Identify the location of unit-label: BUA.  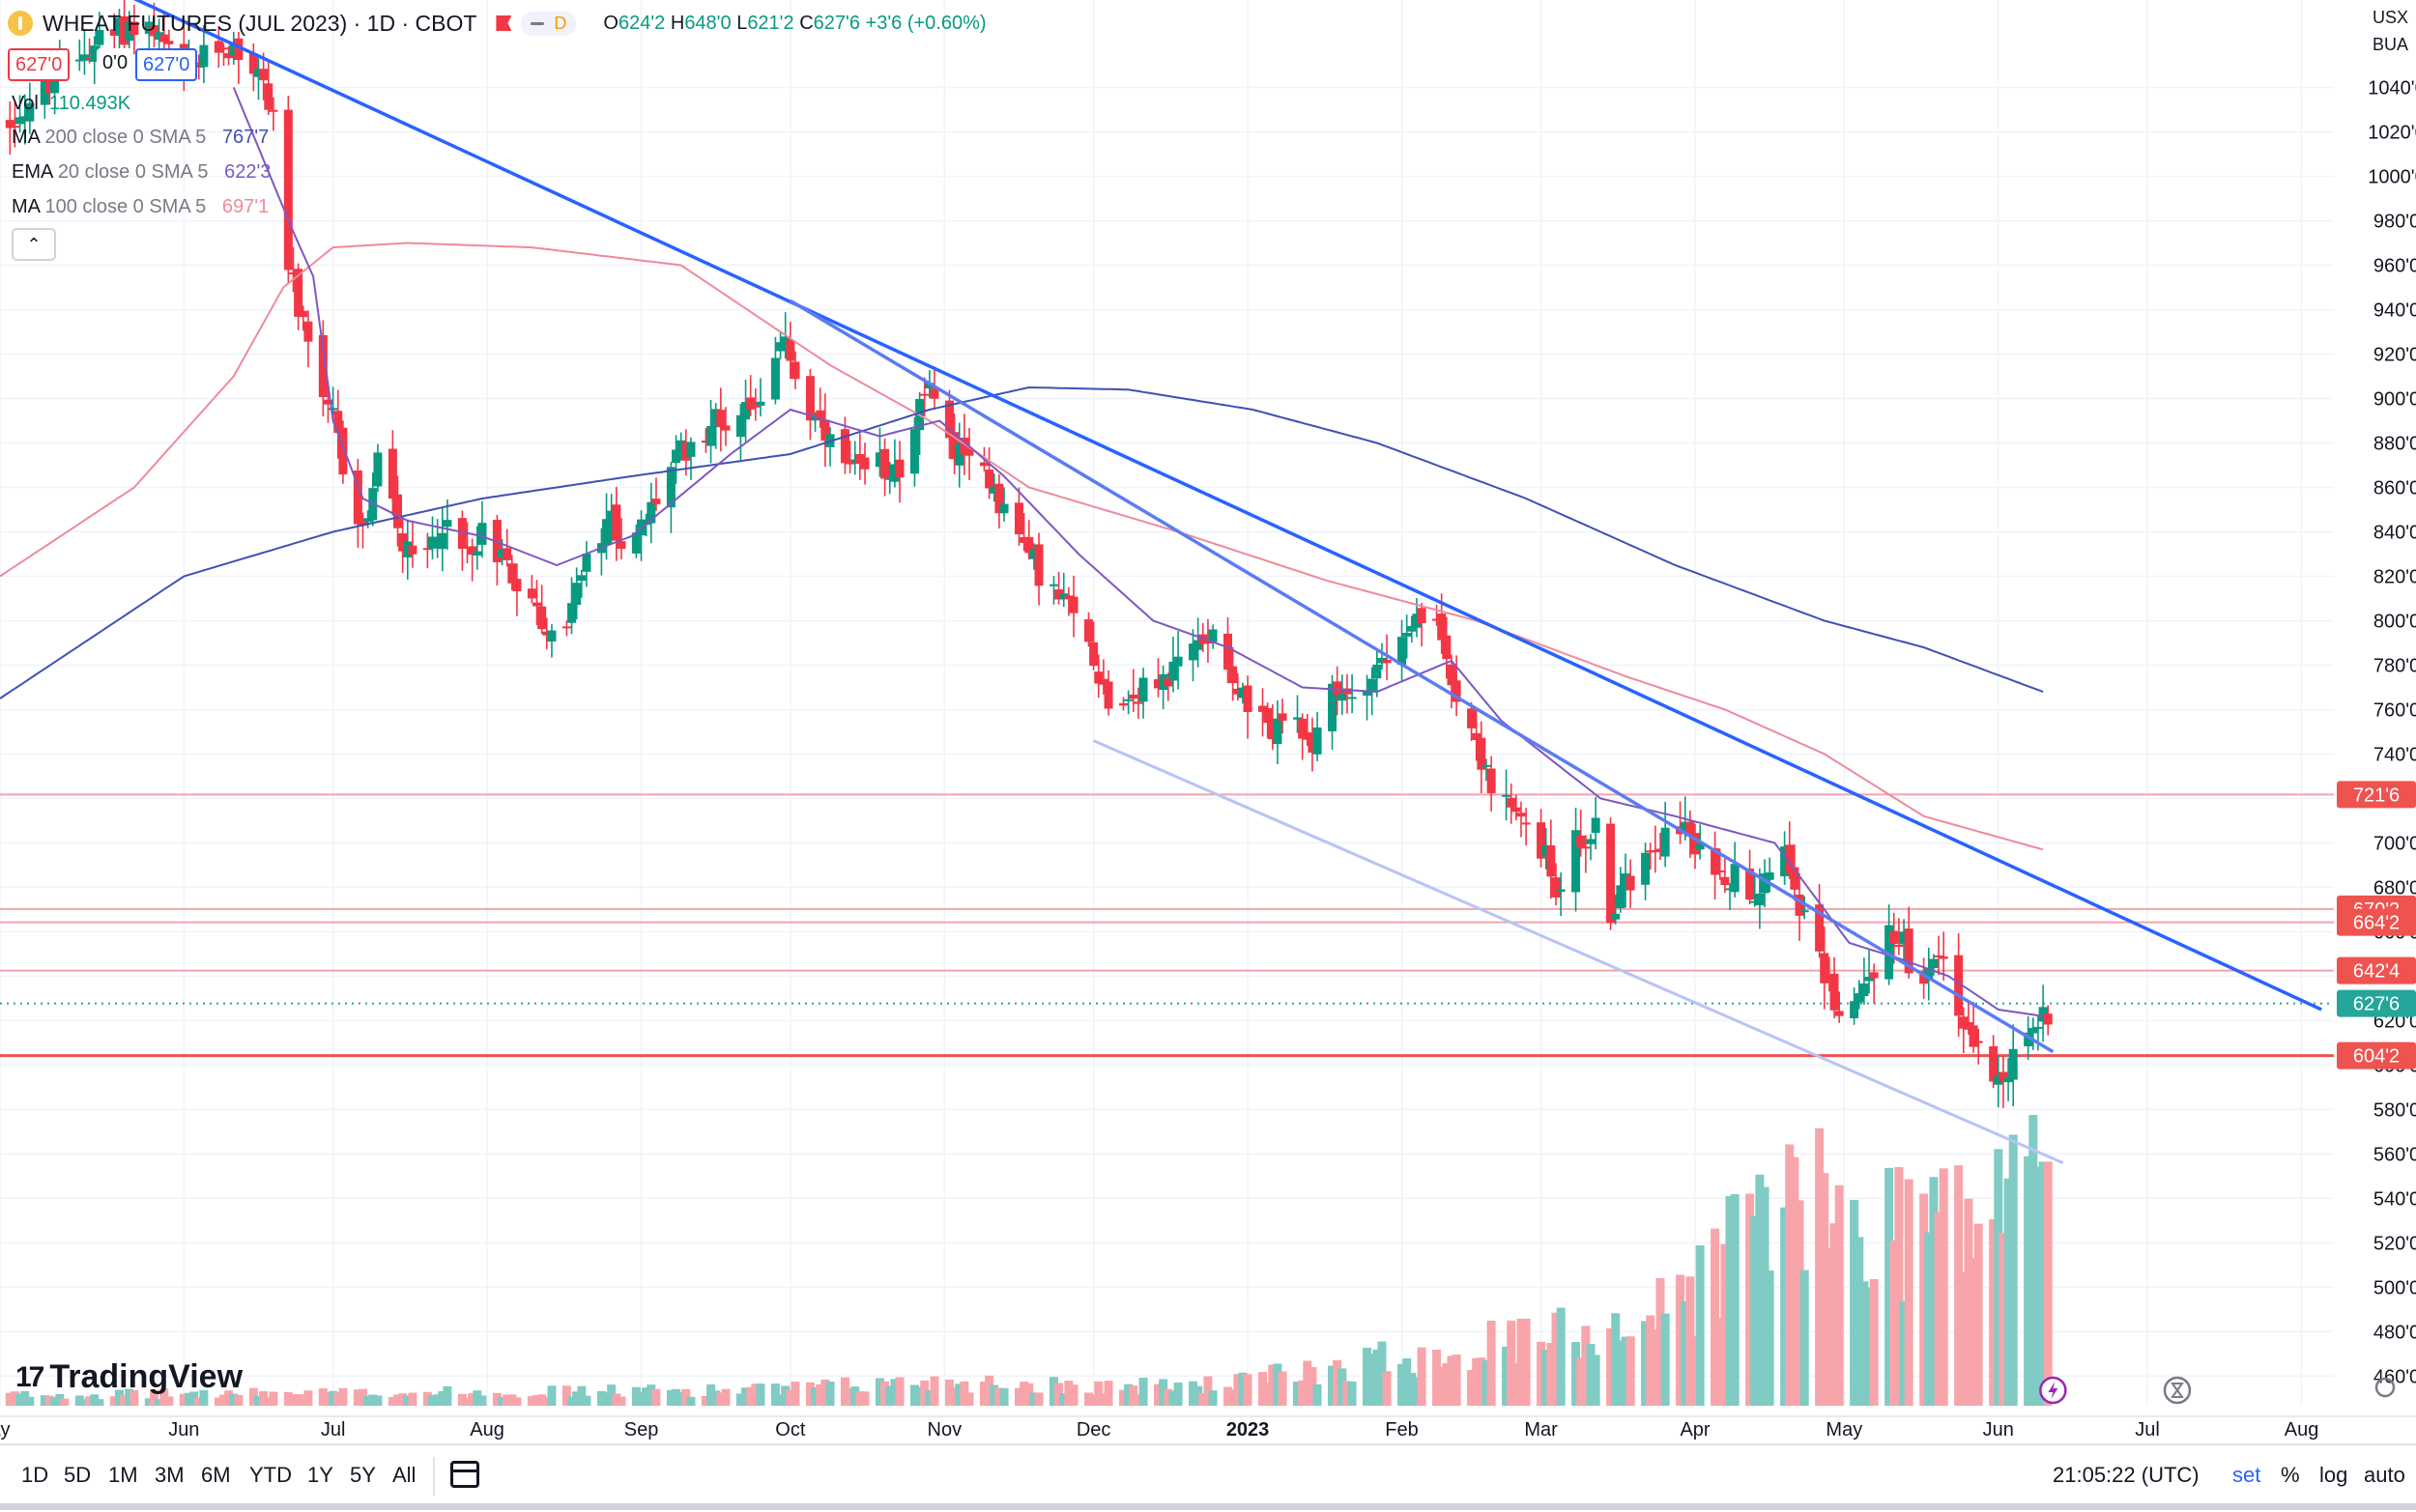
(2390, 44).